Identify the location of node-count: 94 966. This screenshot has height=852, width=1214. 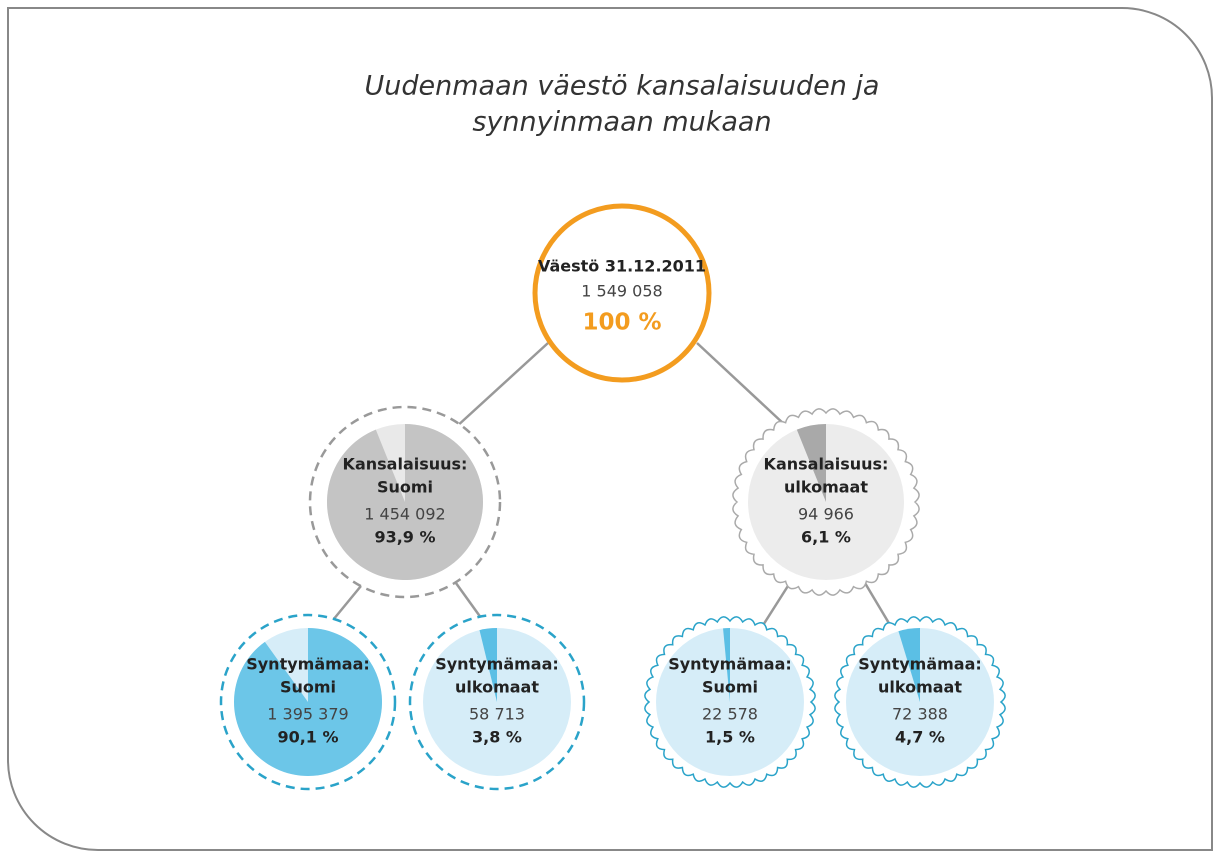
(826, 514).